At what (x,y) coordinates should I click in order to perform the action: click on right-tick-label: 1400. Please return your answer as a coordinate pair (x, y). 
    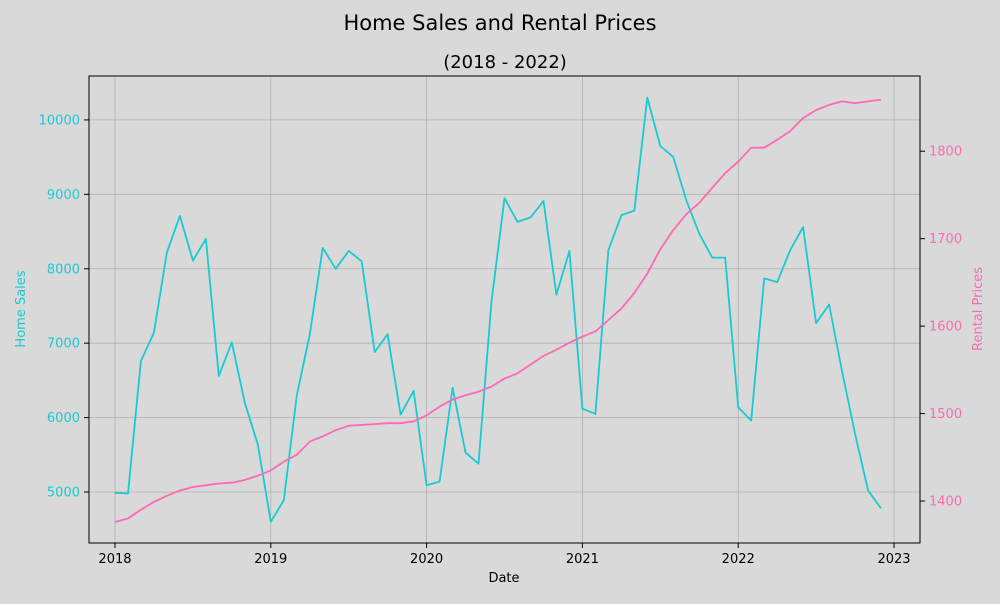
    Looking at the image, I should click on (945, 502).